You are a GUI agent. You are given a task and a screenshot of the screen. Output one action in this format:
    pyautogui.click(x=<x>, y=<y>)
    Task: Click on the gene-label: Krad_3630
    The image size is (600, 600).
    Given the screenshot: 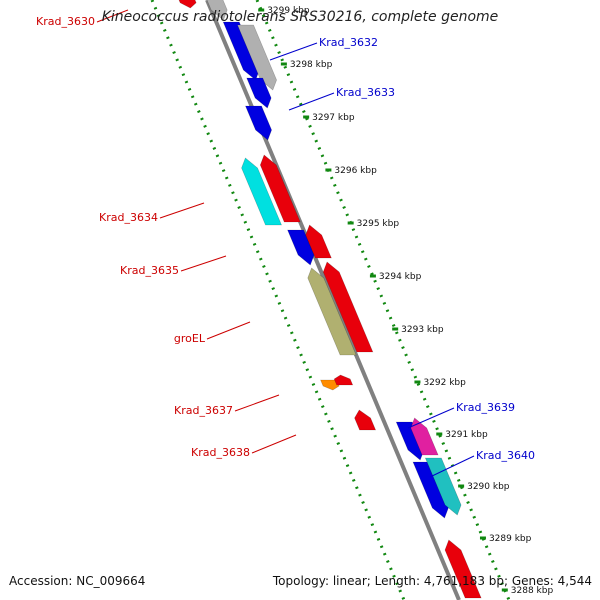 What is the action you would take?
    pyautogui.click(x=65, y=21)
    